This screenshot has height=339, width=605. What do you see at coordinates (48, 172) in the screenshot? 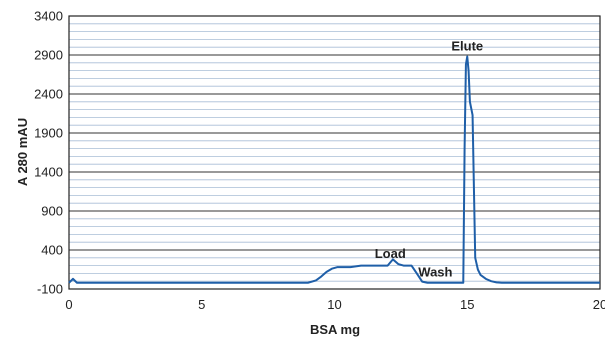
I see `y-tick-label: 1400` at bounding box center [48, 172].